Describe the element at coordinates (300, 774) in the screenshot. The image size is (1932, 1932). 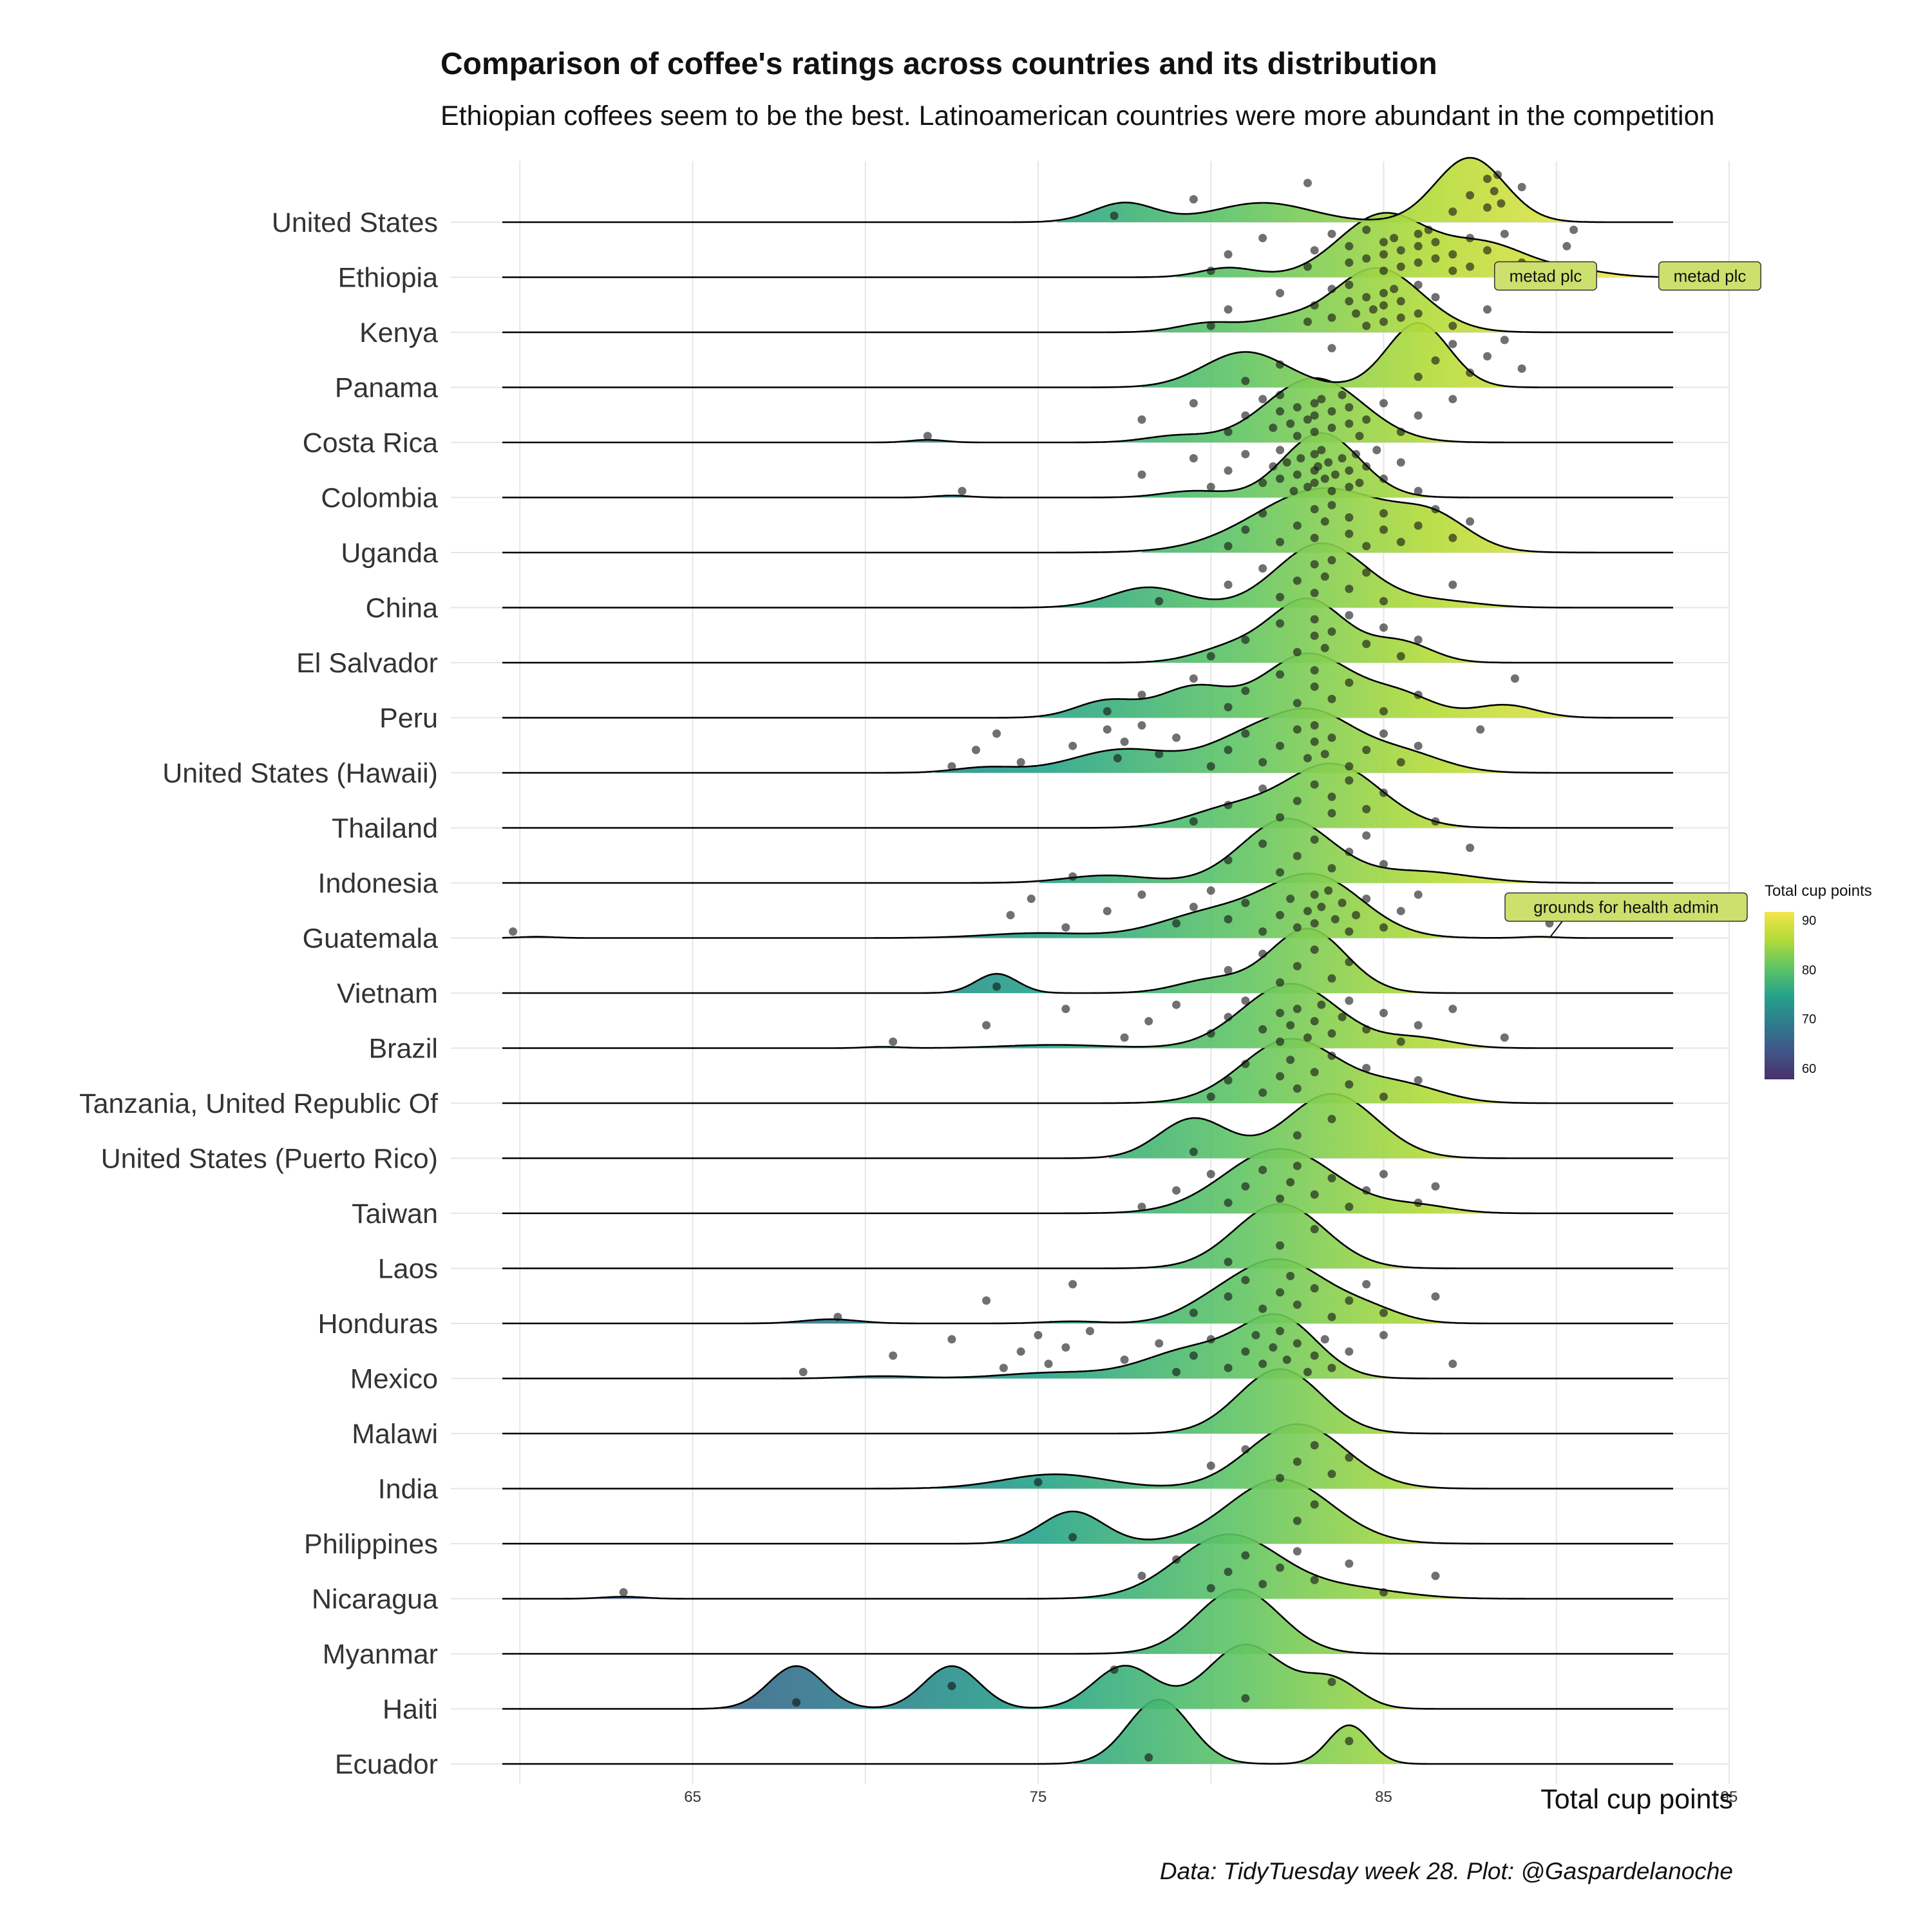
I see `y-axis-label: United States (Hawaii)` at that location.